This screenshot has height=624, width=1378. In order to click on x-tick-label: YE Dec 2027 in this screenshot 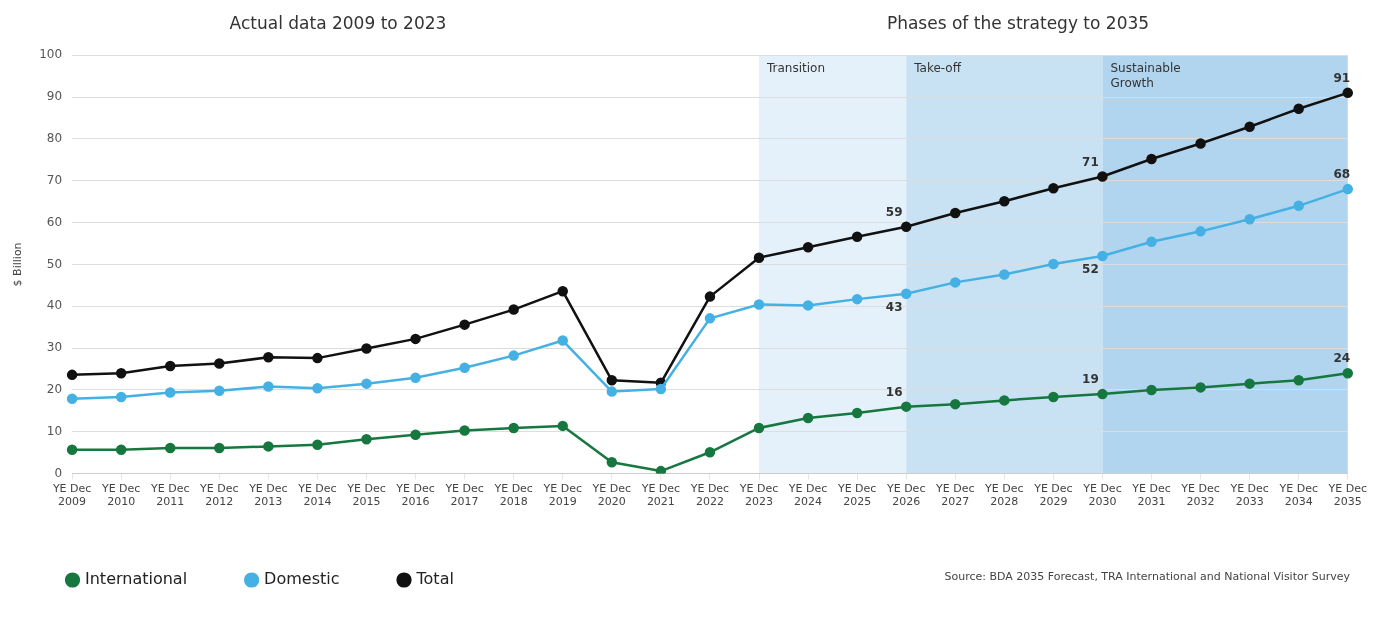, I will do `click(955, 495)`.